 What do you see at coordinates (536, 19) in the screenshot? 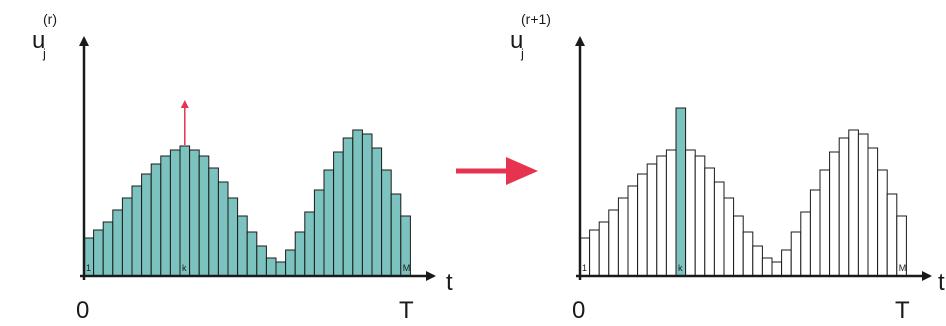
I see `right-y-label-sup: (r+1)` at bounding box center [536, 19].